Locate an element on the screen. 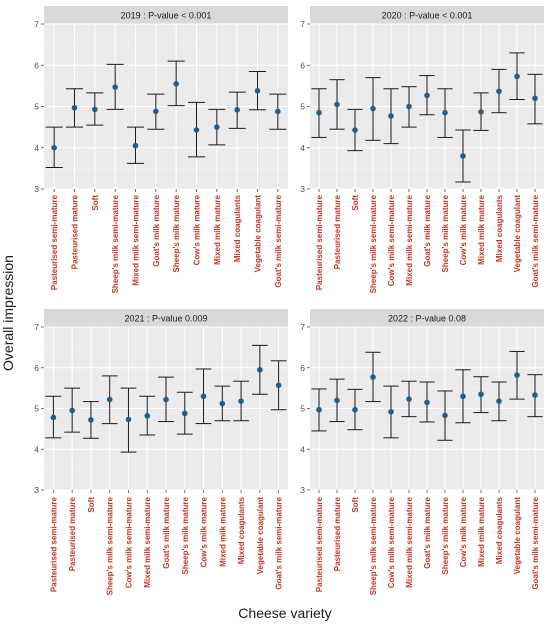 Image resolution: width=550 pixels, height=626 pixels. panel-title: 2021 : P-value 0.009 is located at coordinates (165, 319).